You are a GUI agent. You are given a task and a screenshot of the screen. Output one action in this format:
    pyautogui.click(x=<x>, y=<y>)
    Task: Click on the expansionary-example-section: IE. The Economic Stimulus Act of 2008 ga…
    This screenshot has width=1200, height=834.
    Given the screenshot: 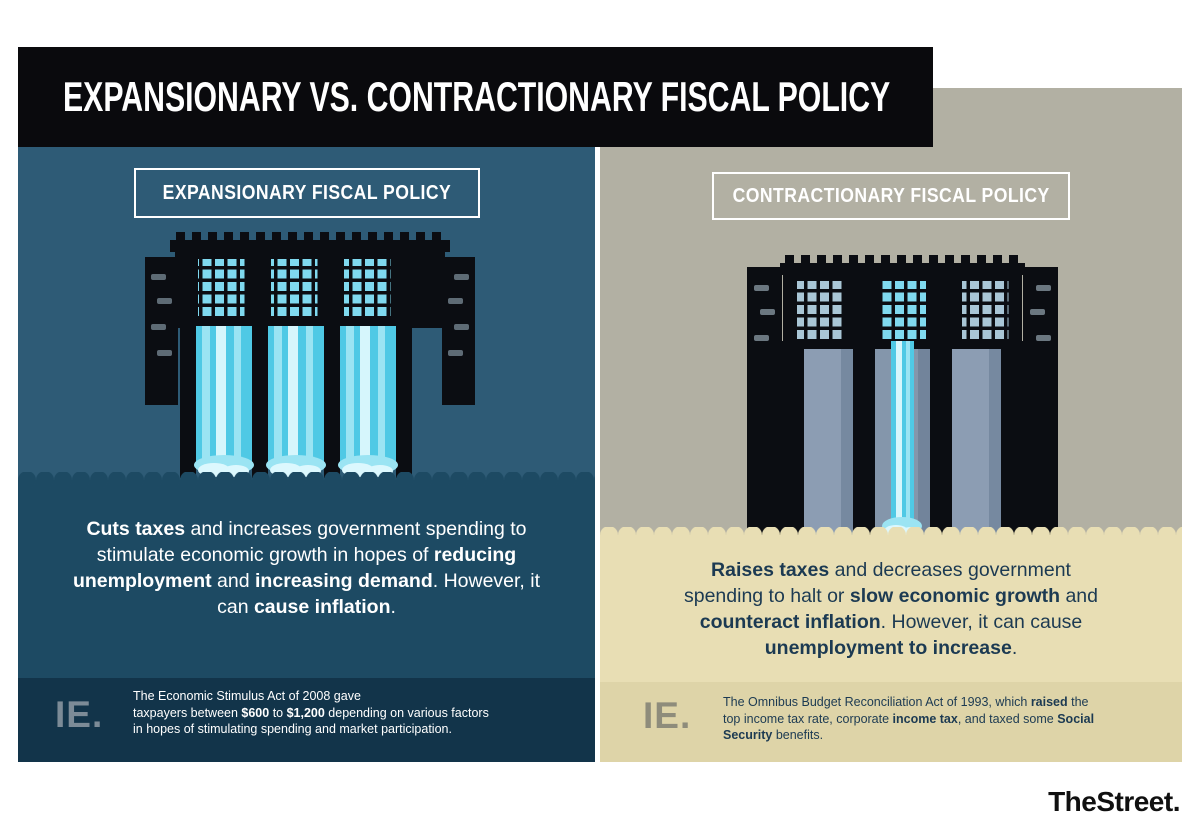 What is the action you would take?
    pyautogui.click(x=306, y=720)
    